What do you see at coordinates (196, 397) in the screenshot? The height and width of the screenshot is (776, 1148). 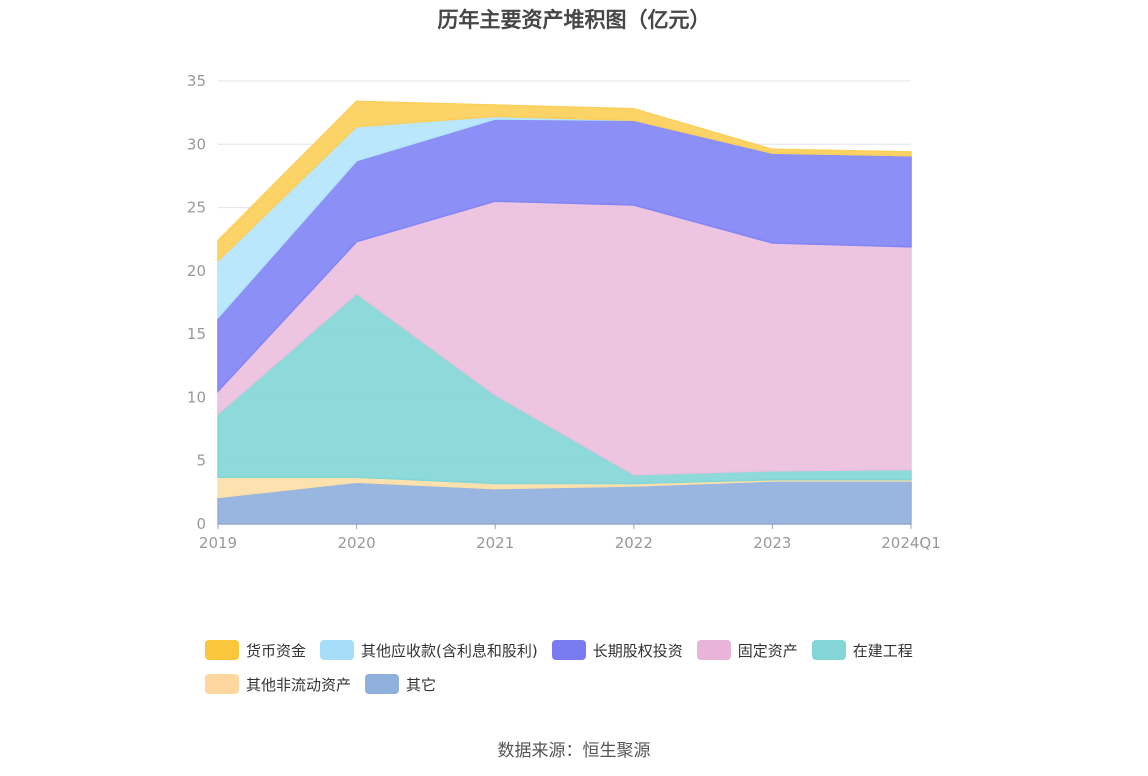 I see `y-tick-label: 10` at bounding box center [196, 397].